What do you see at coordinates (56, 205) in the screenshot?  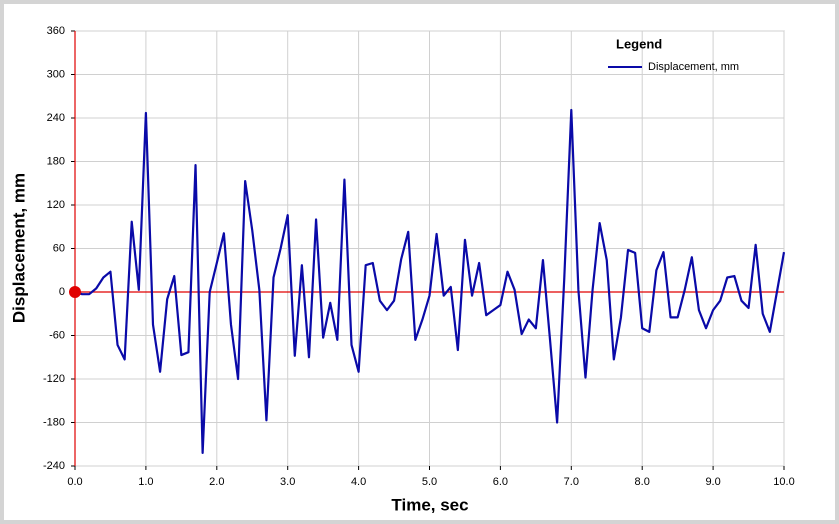 I see `y-tick-label: 120` at bounding box center [56, 205].